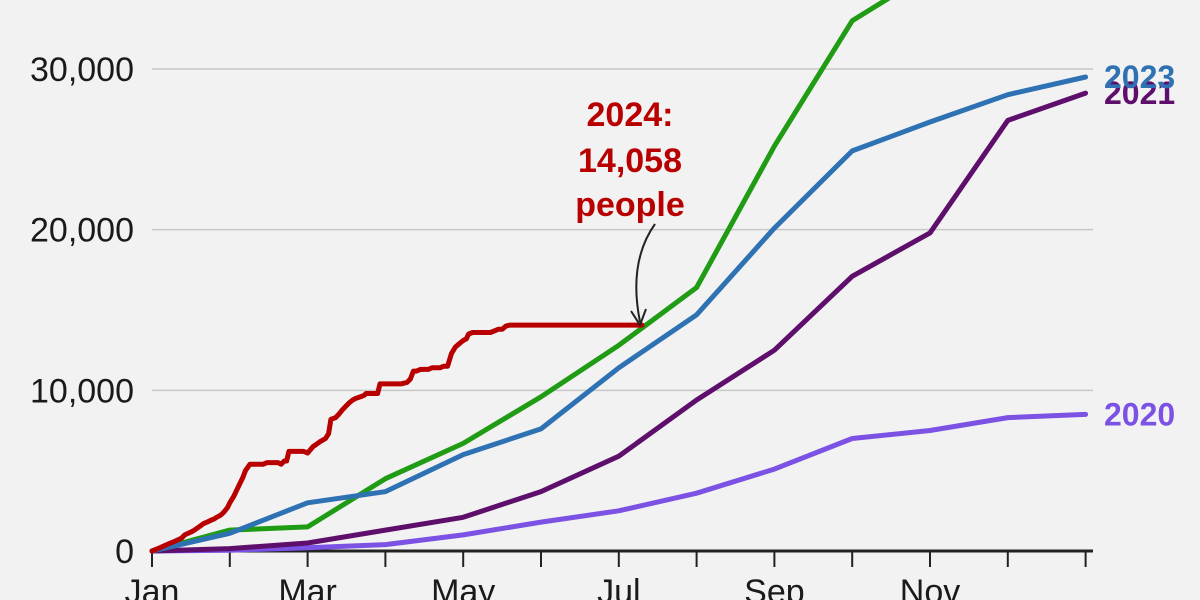  I want to click on annotation-line-2: 14,058, so click(630, 161).